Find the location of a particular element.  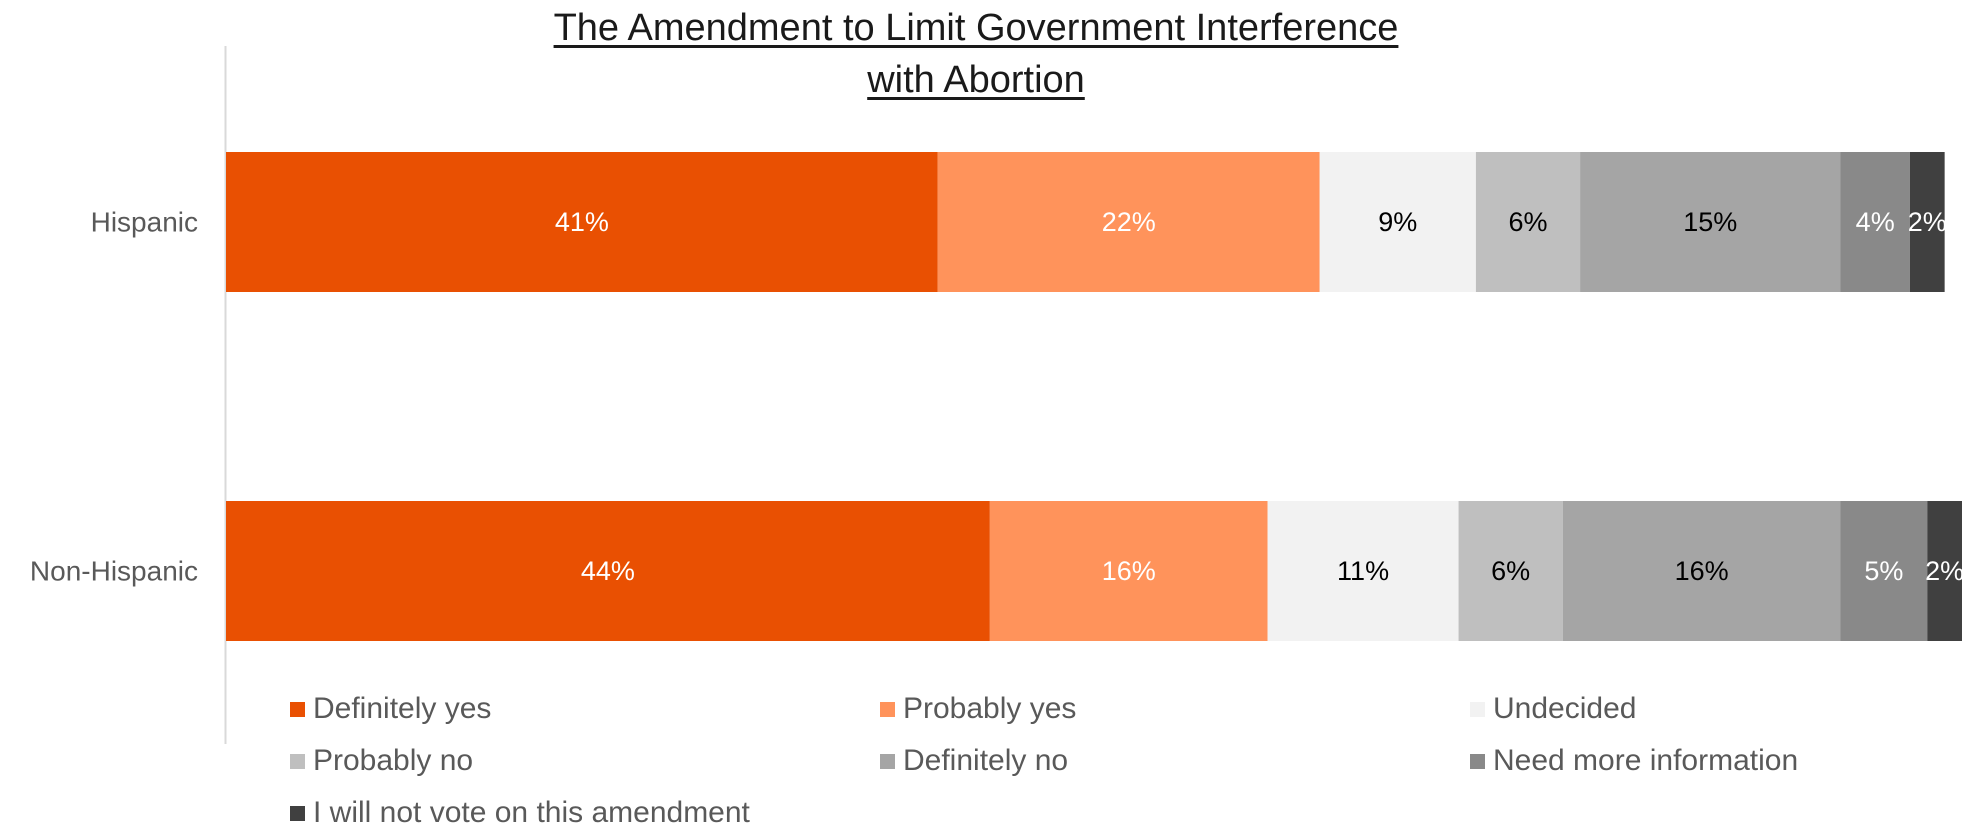

legend-item: Need more information is located at coordinates (1634, 761).